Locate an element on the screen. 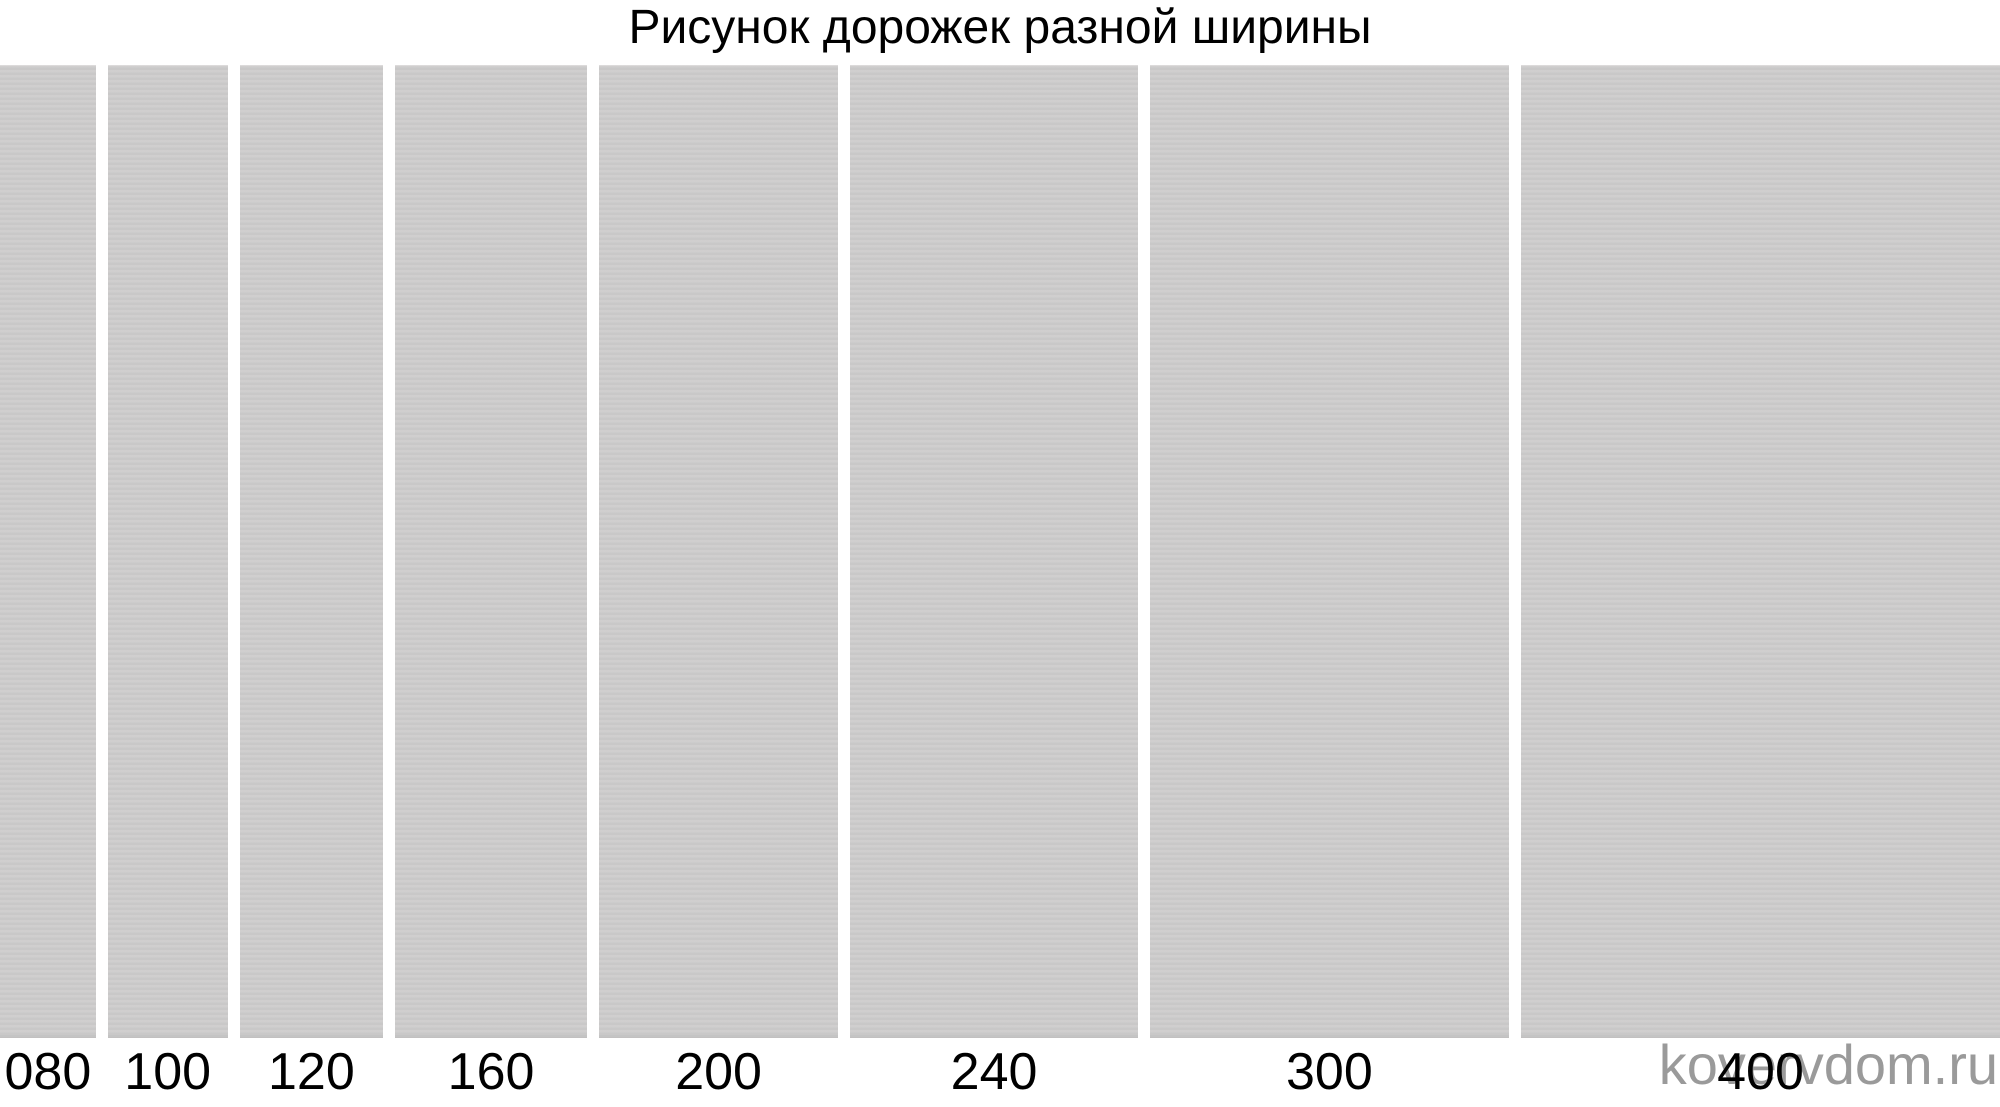 The height and width of the screenshot is (1107, 2000). diagram-title: Рисунок дорожек разной ширины is located at coordinates (1000, 27).